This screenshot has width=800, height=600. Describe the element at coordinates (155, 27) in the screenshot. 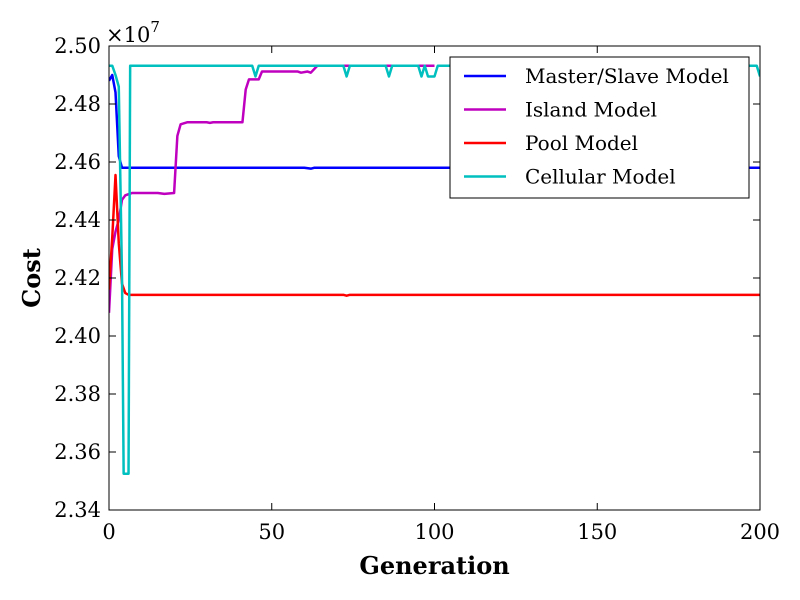

I see `y-multiplier-exponent: 7` at that location.